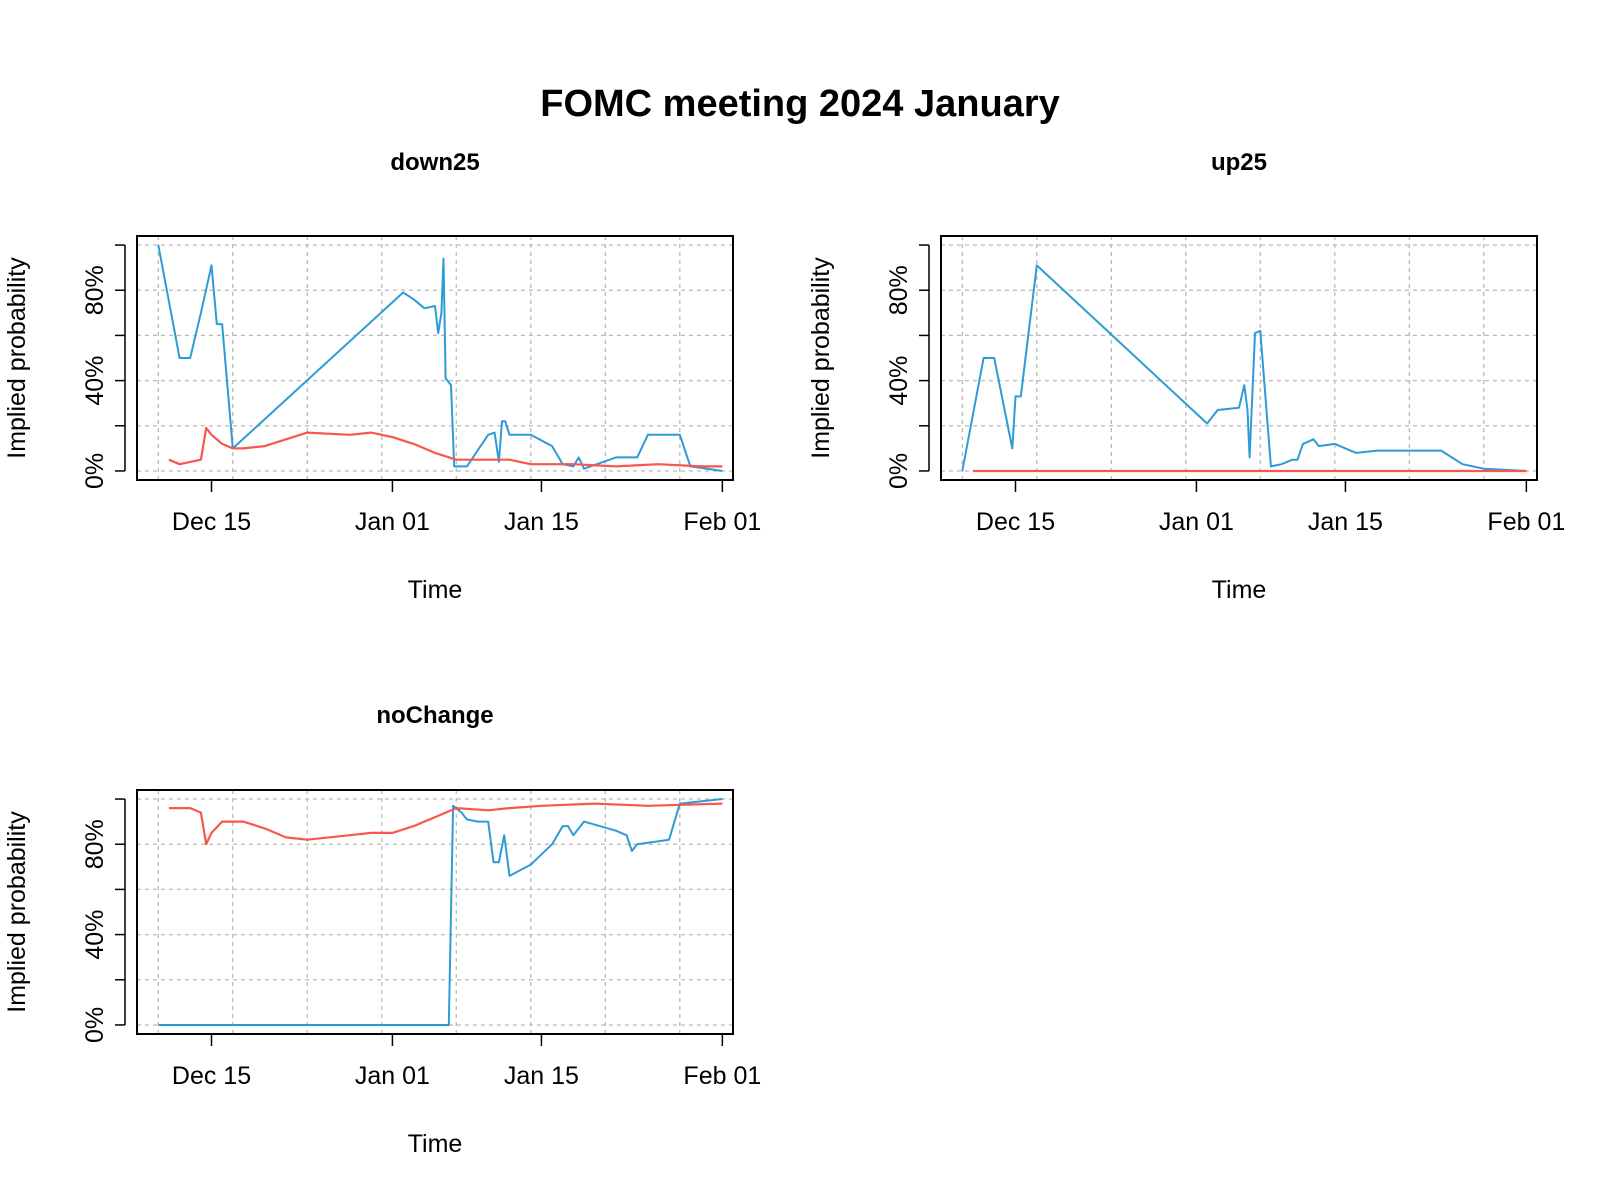 The width and height of the screenshot is (1600, 1200). Describe the element at coordinates (1239, 162) in the screenshot. I see `panel-title: up25` at that location.